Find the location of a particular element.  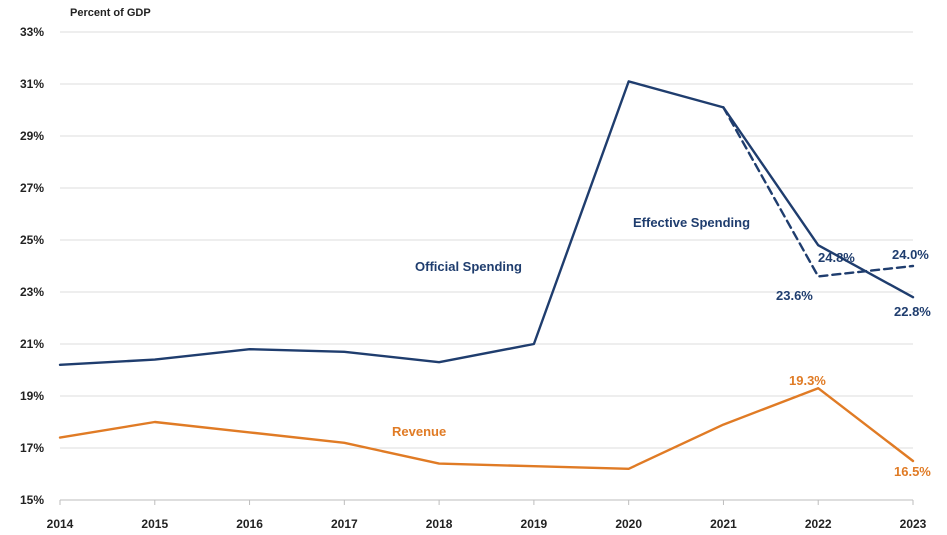

x-tick-label: 2017 is located at coordinates (344, 524).